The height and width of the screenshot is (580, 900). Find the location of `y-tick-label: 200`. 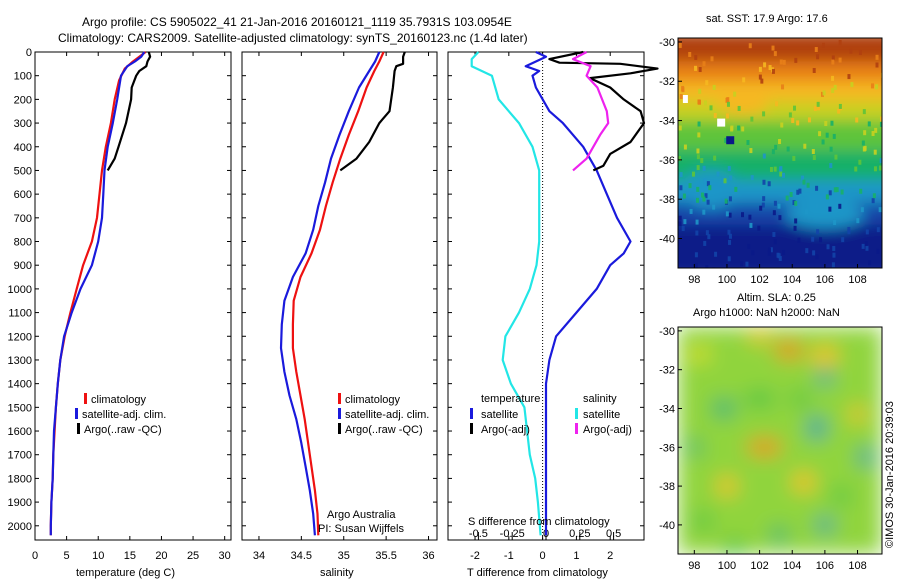

y-tick-label: 200 is located at coordinates (23, 100).